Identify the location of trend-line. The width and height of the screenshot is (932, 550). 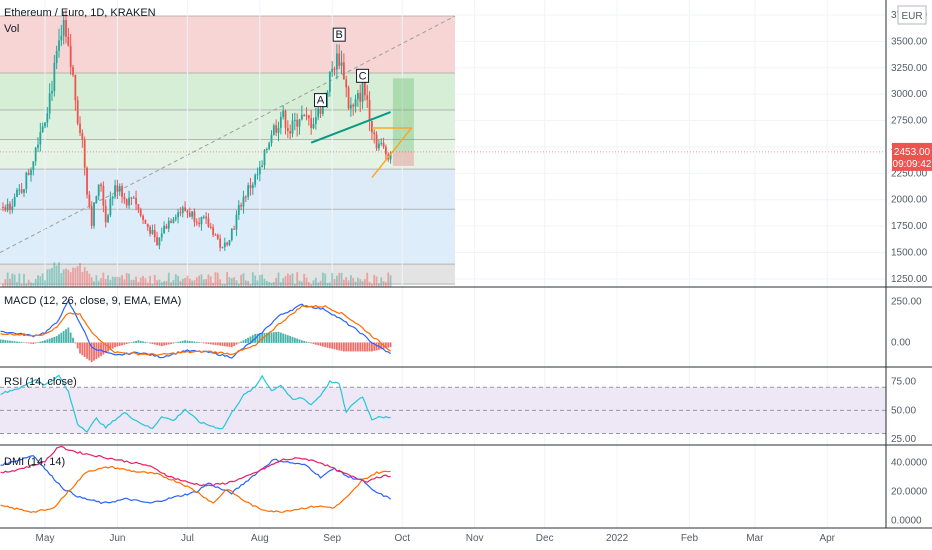
(350, 127).